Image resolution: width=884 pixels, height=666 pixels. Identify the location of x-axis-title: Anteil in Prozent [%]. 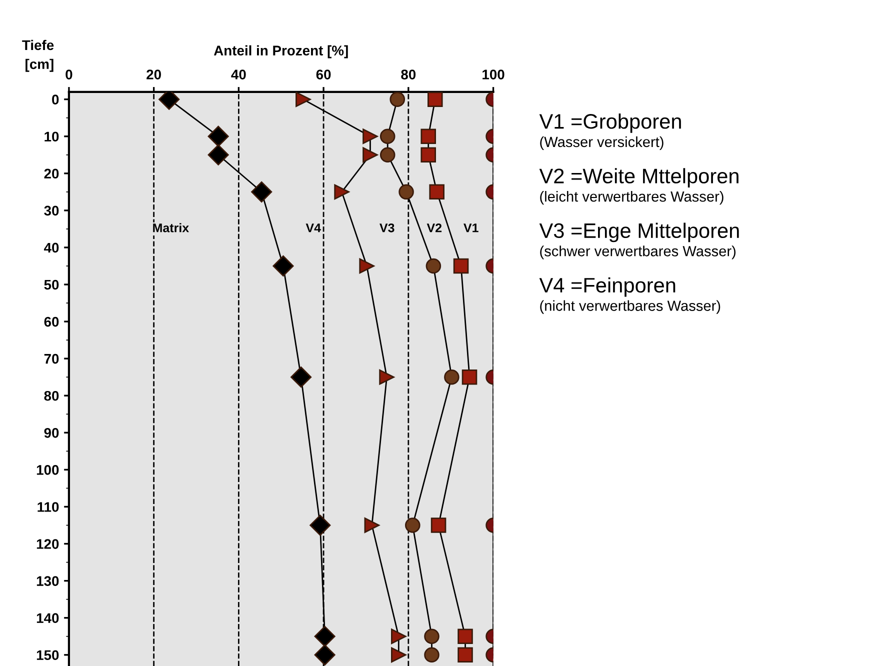
(281, 51).